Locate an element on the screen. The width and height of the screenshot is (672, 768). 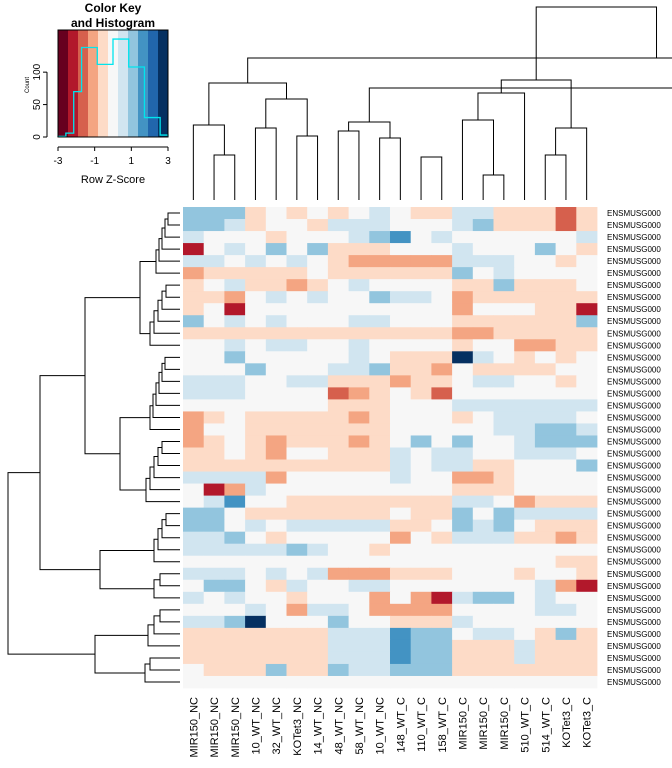
color-key-strip is located at coordinates (113, 83).